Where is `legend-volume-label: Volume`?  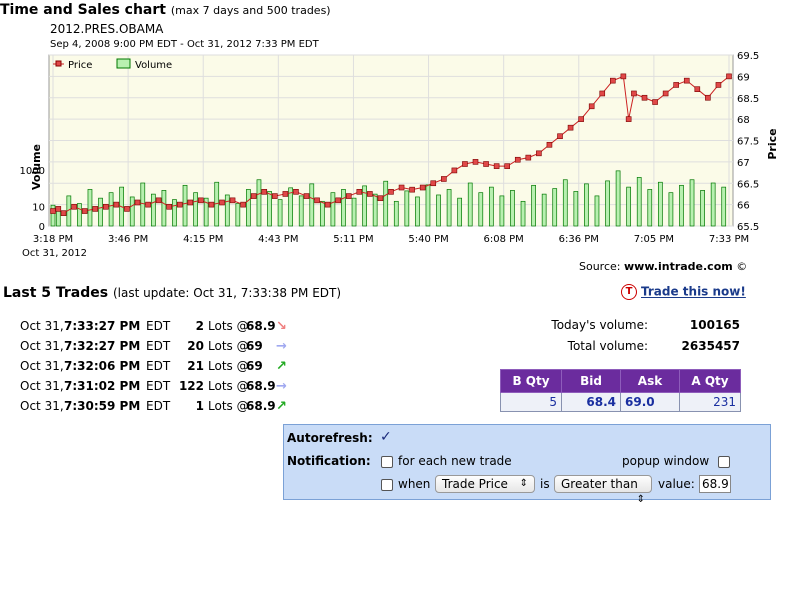
legend-volume-label: Volume is located at coordinates (153, 65).